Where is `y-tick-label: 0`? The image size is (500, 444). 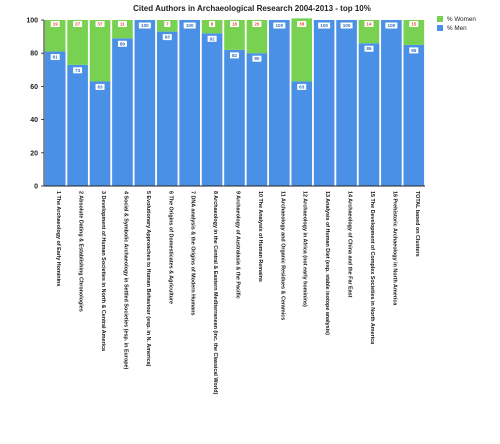 y-tick-label: 0 is located at coordinates (36, 187).